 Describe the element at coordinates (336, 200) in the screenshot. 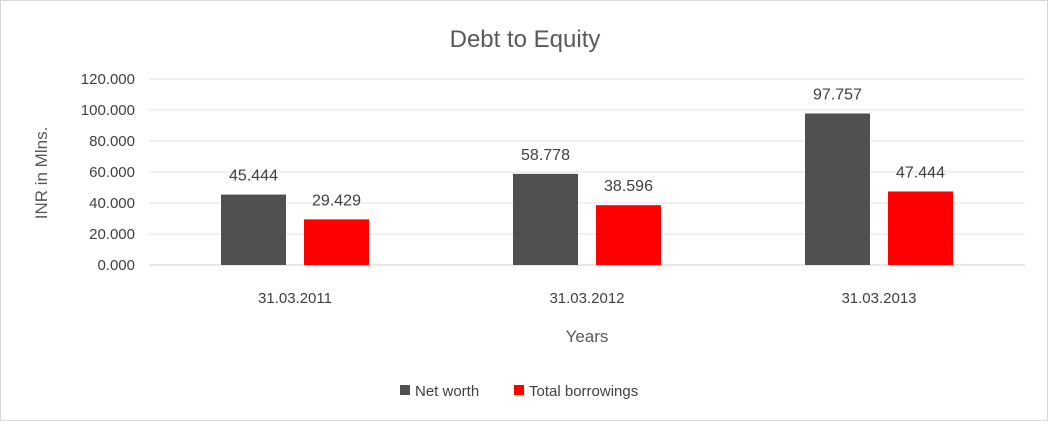

I see `data-label: 29.429` at that location.